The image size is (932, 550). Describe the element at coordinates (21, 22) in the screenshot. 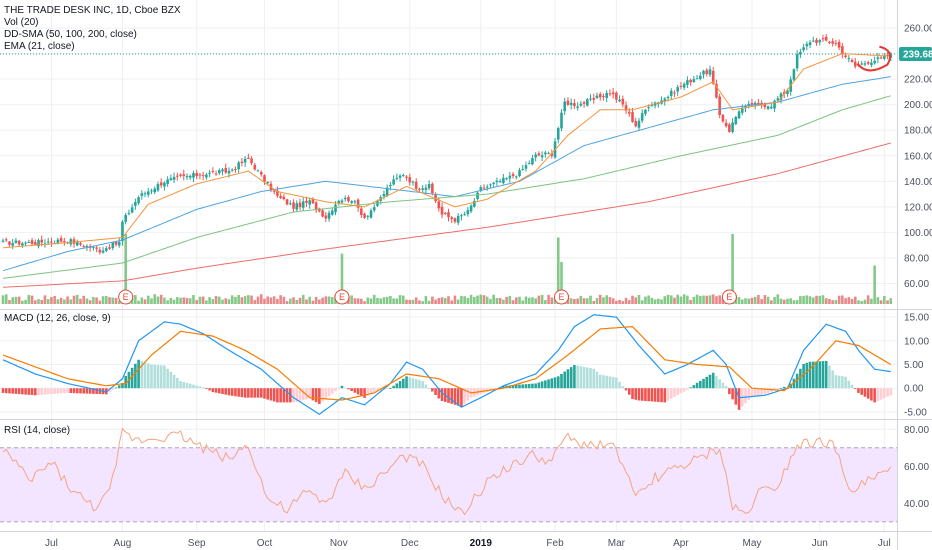

I see `legend-vol: Vol (20)` at that location.